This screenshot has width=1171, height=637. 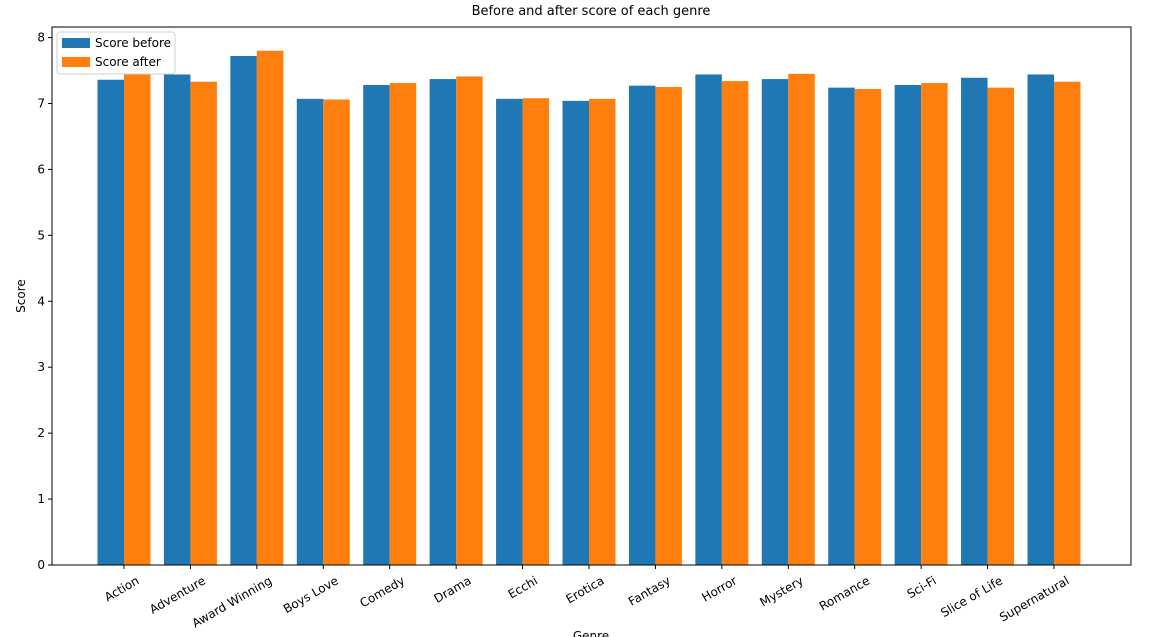 What do you see at coordinates (591, 11) in the screenshot?
I see `chart-title: Before and after score of each genre` at bounding box center [591, 11].